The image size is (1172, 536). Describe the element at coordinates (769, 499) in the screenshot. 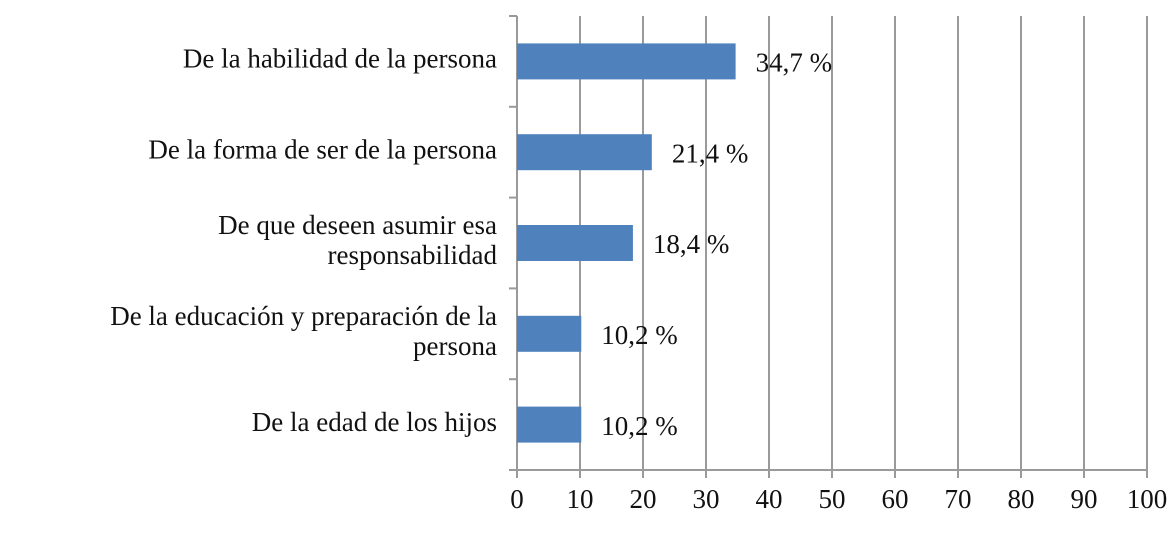

I see `x-tick-label: 40` at that location.